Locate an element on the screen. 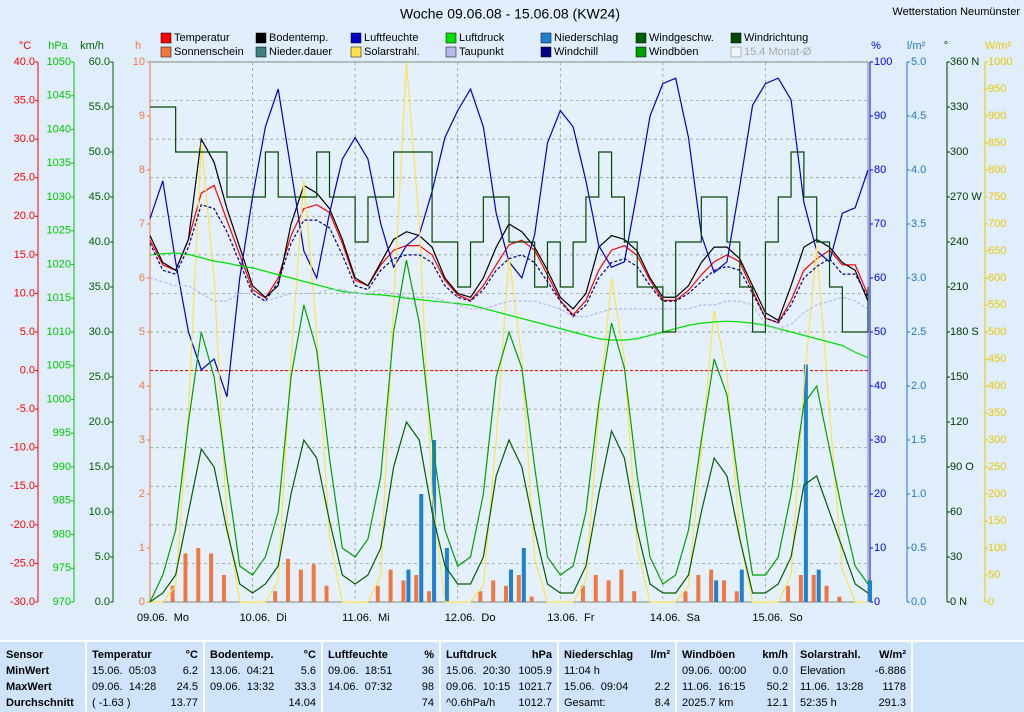 Image resolution: width=1024 pixels, height=712 pixels. cell-text: 11.06. 16:15 is located at coordinates (713, 687).